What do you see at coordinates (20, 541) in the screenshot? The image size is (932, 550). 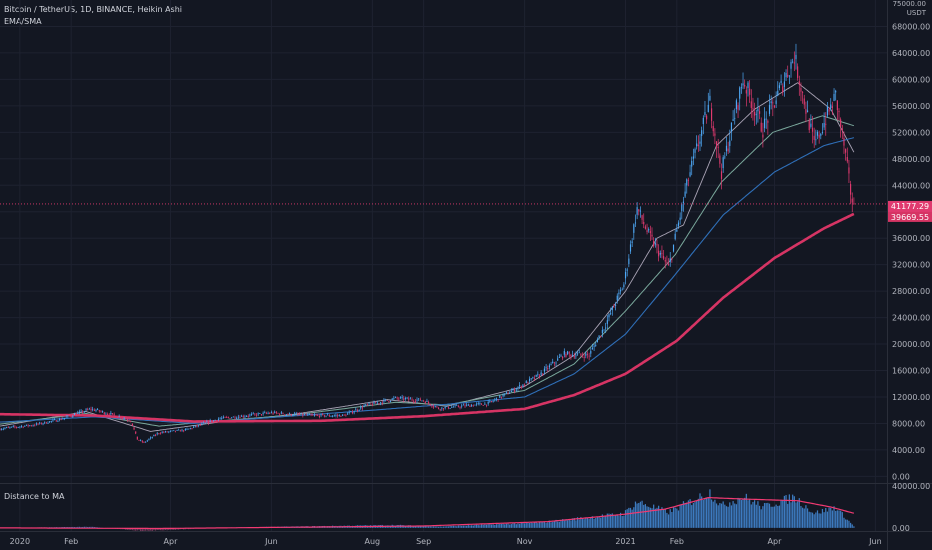 I see `time-axis-label: 2020` at bounding box center [20, 541].